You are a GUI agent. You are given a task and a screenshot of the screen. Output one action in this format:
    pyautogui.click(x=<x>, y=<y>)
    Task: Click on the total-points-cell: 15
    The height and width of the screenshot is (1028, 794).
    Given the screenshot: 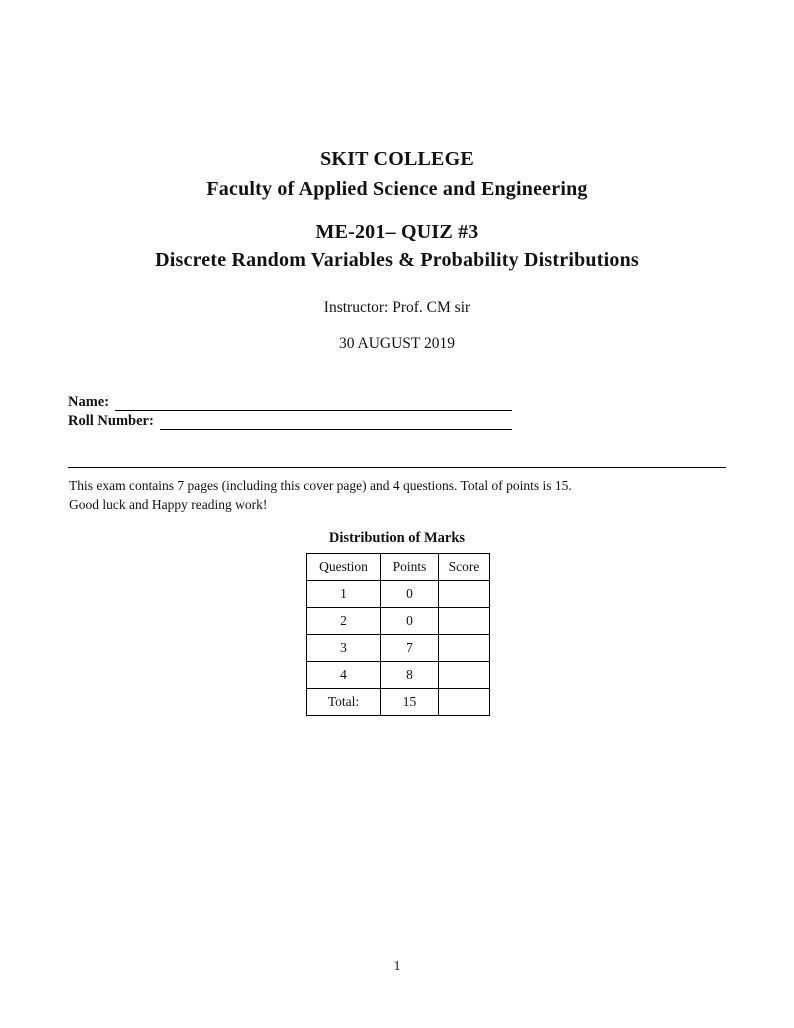 What is the action you would take?
    pyautogui.click(x=409, y=702)
    